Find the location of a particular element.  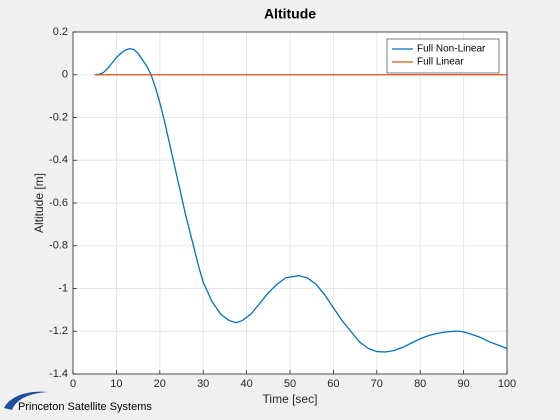

x-tick-label: 50 is located at coordinates (290, 384).